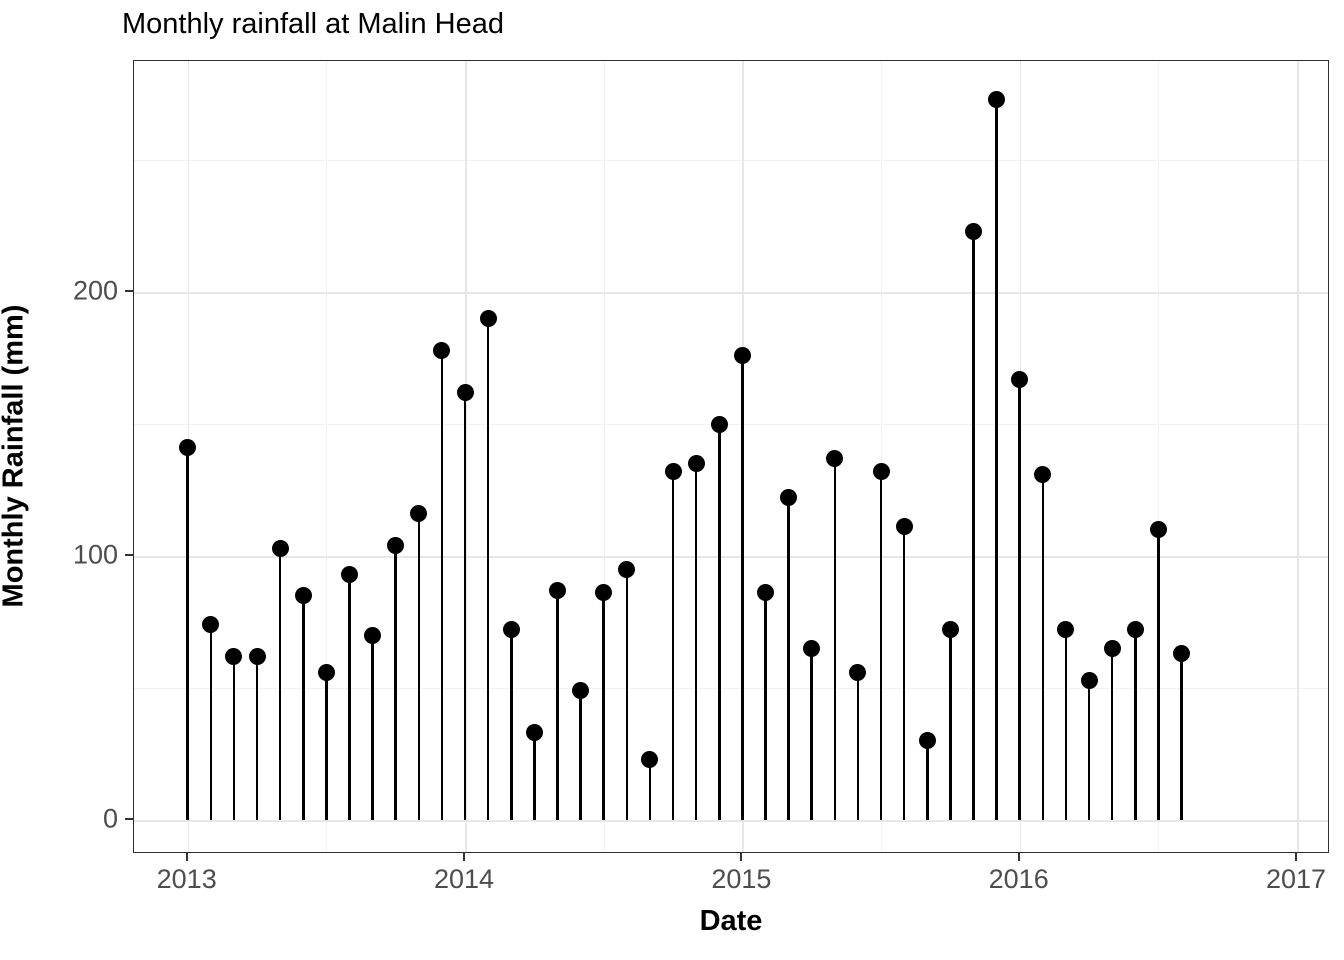  What do you see at coordinates (741, 879) in the screenshot?
I see `x-tick-label: 2015` at bounding box center [741, 879].